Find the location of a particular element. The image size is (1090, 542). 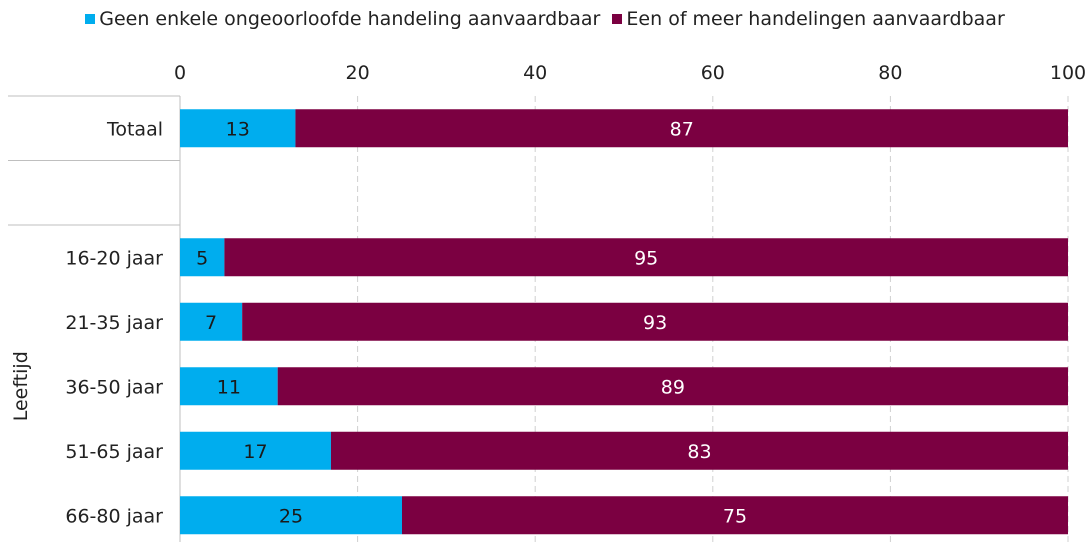

legend-swatch-blue is located at coordinates (90, 19).